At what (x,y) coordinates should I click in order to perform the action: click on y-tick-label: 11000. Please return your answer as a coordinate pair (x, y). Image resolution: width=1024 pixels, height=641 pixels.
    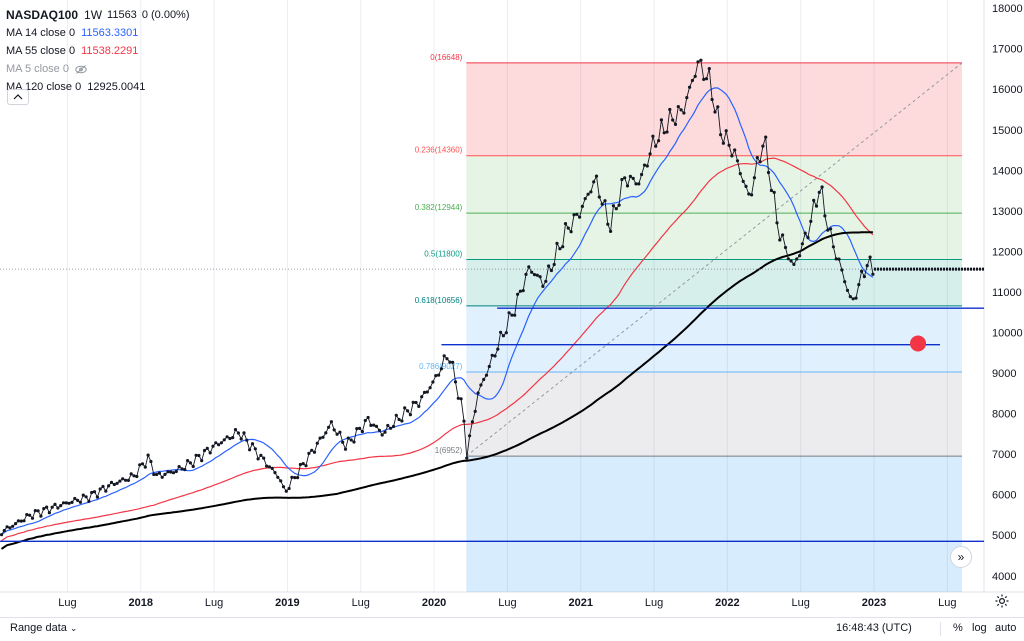
    Looking at the image, I should click on (1007, 293).